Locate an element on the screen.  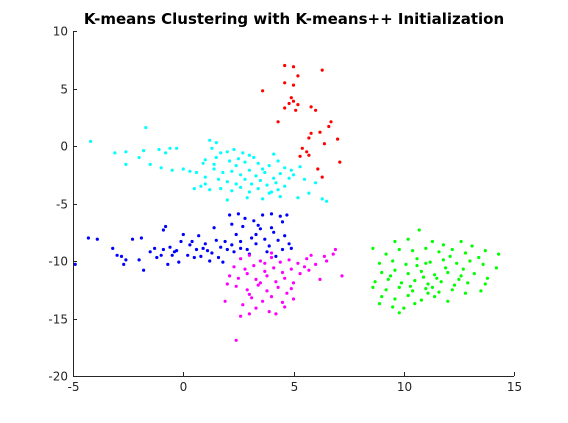
cluster-1-points is located at coordinates (301, 121).